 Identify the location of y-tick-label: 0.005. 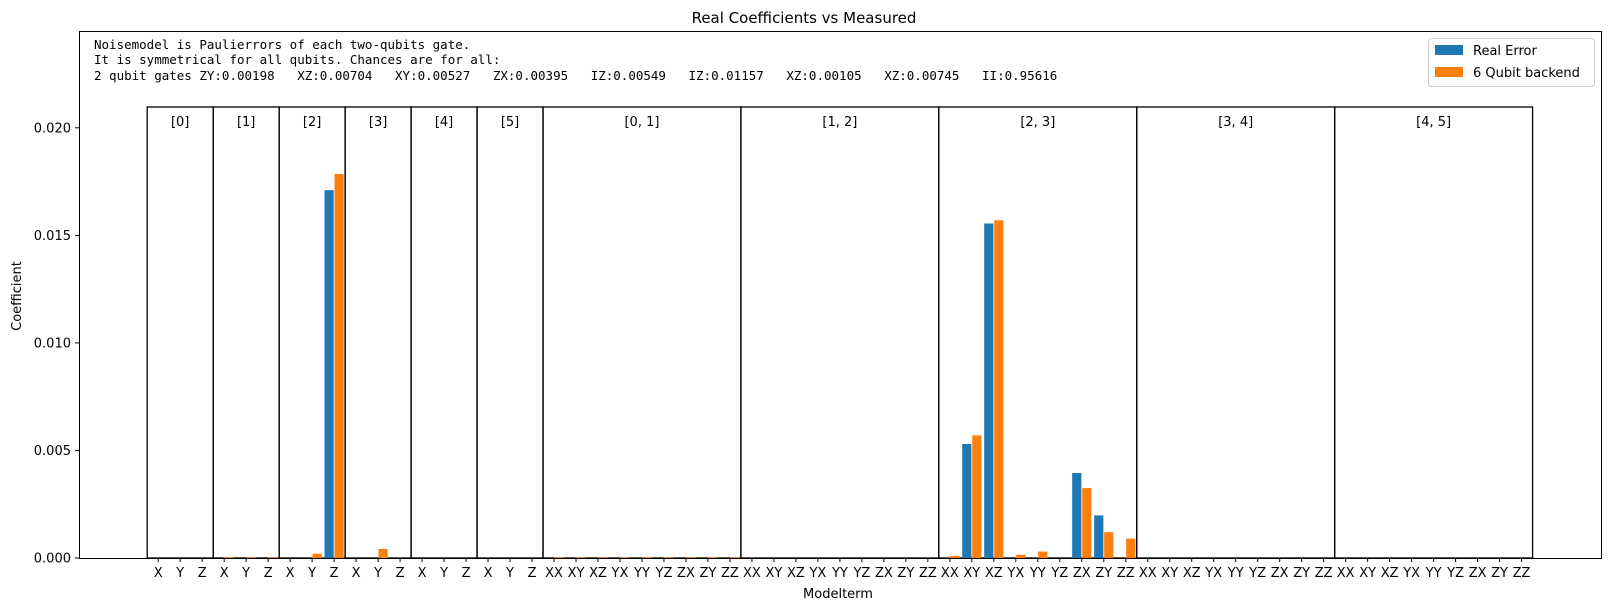
(52, 451).